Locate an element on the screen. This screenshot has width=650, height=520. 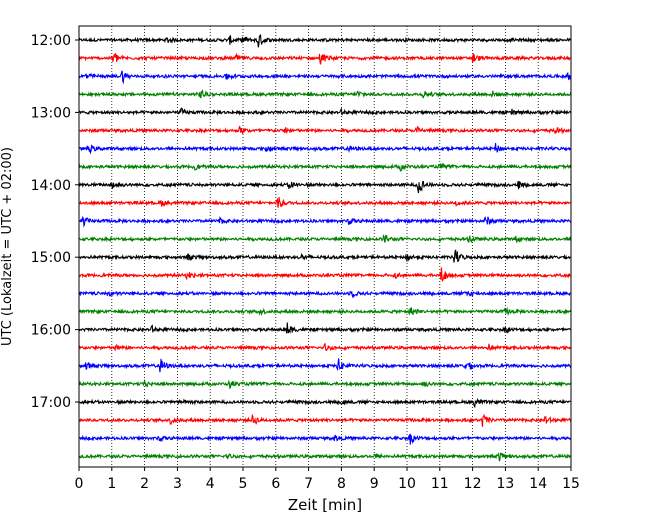
x-axis-label: Zeit [min] is located at coordinates (325, 505).